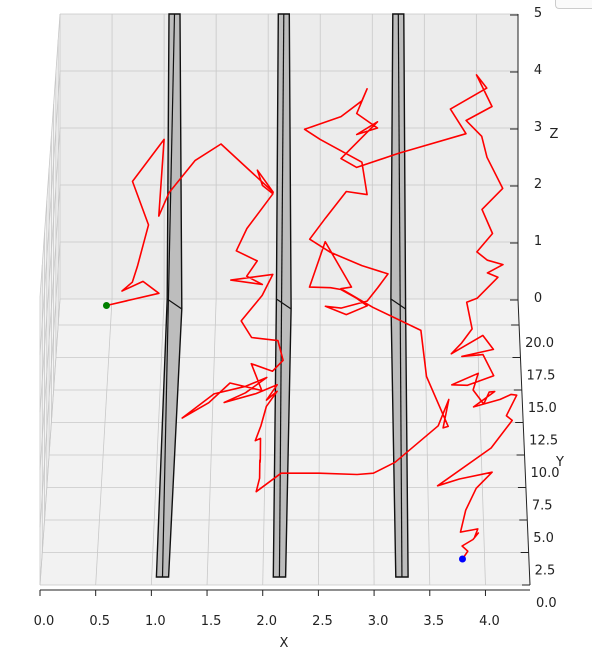  Describe the element at coordinates (543, 538) in the screenshot. I see `y-tick-label: 5.0` at that location.